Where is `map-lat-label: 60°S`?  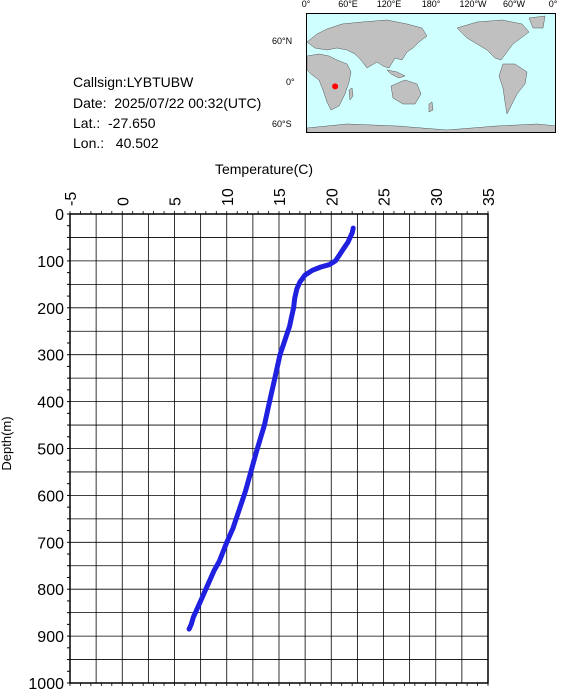 map-lat-label: 60°S is located at coordinates (282, 124).